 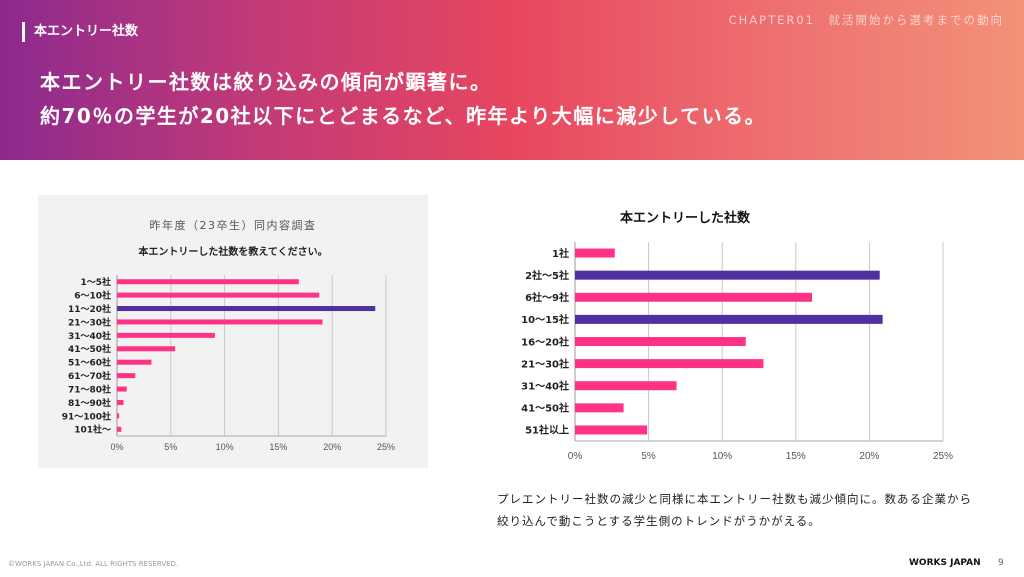 I want to click on category-label: 1～5社, so click(x=95, y=282).